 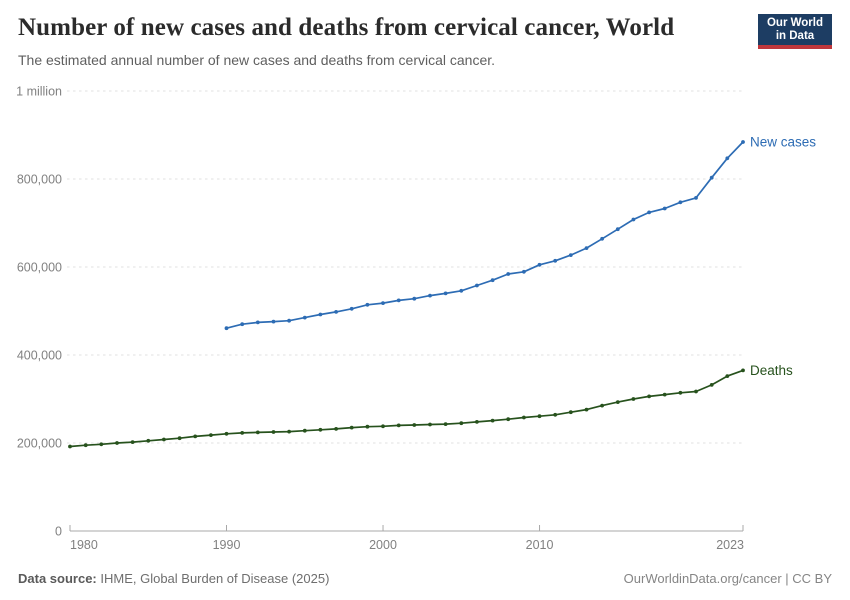 What do you see at coordinates (213, 578) in the screenshot?
I see `data-source-value: IHME, Global Burden of Disease (2025)` at bounding box center [213, 578].